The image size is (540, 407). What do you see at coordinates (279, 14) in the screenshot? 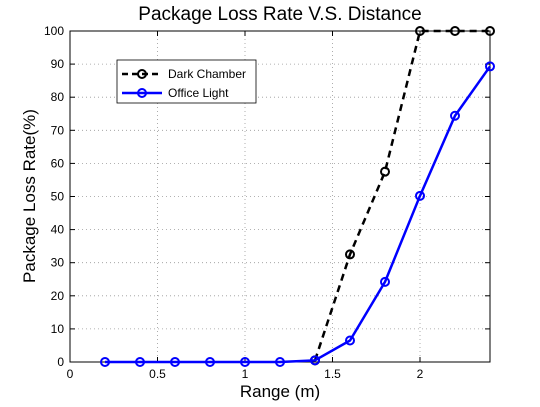
I see `chart-title: Package Loss Rate V.S. Distance` at bounding box center [279, 14].